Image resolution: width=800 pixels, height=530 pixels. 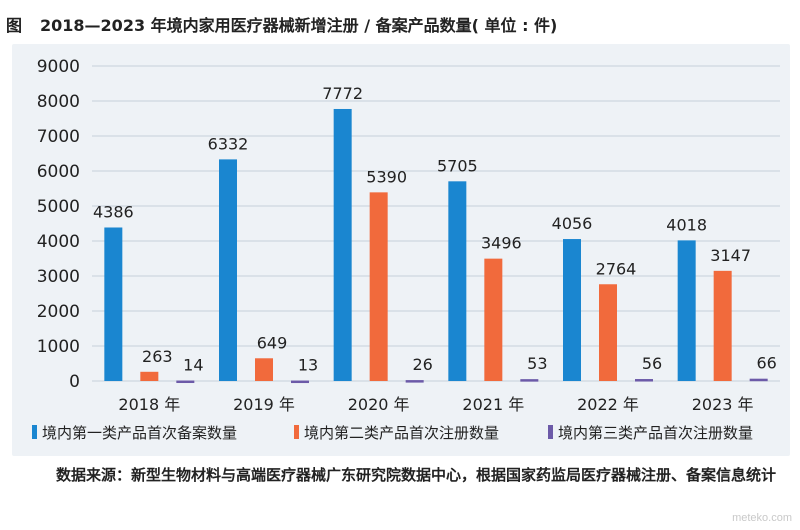 I want to click on data-label: 56, so click(x=652, y=363).